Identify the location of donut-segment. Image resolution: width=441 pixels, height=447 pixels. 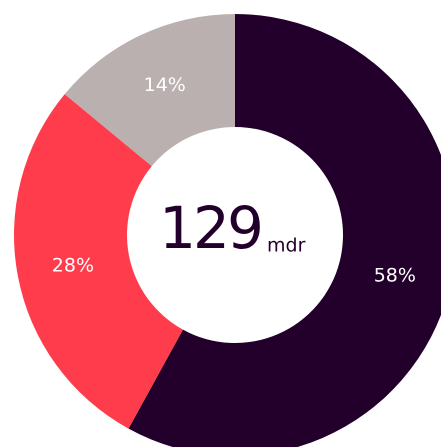
(149, 90).